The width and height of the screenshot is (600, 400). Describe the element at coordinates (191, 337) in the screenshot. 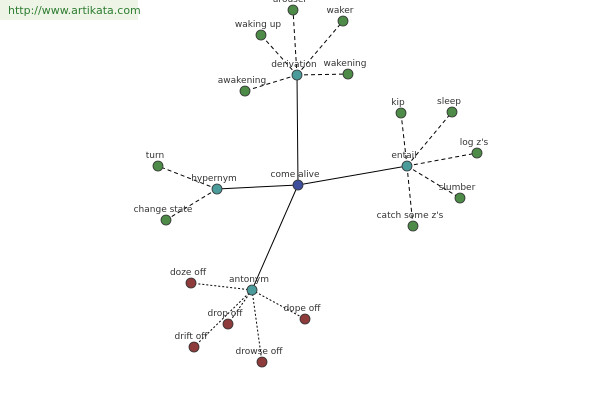

I see `leaf-node-label: drift off` at that location.